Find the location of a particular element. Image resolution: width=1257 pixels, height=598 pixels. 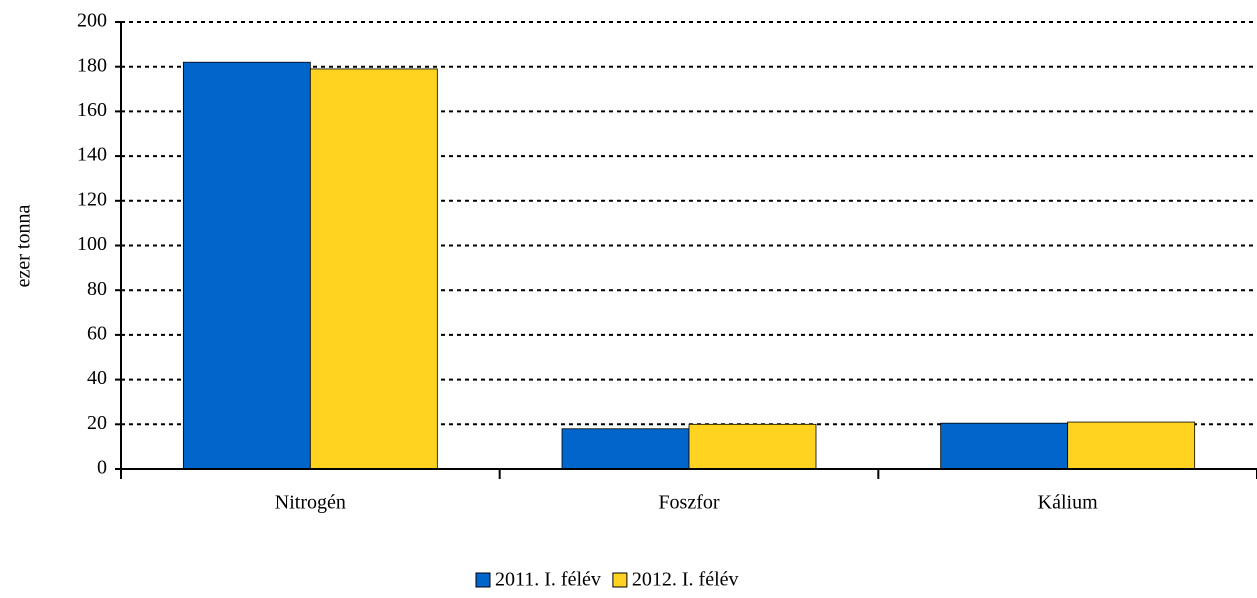

y-tick-label: 20 is located at coordinates (97, 423).